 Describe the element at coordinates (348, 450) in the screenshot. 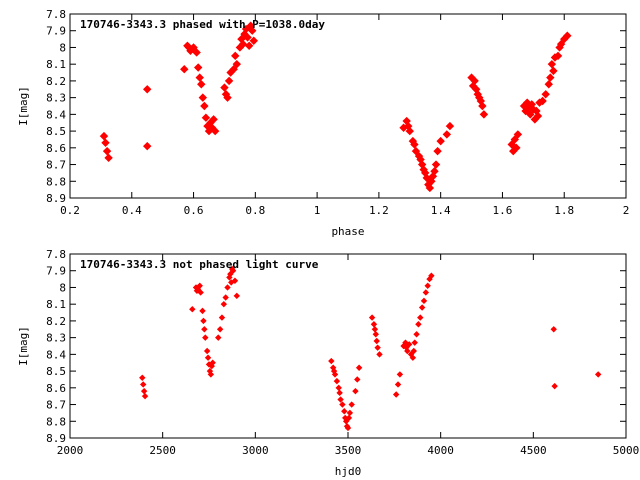

I see `x-tick-label: 3500` at that location.